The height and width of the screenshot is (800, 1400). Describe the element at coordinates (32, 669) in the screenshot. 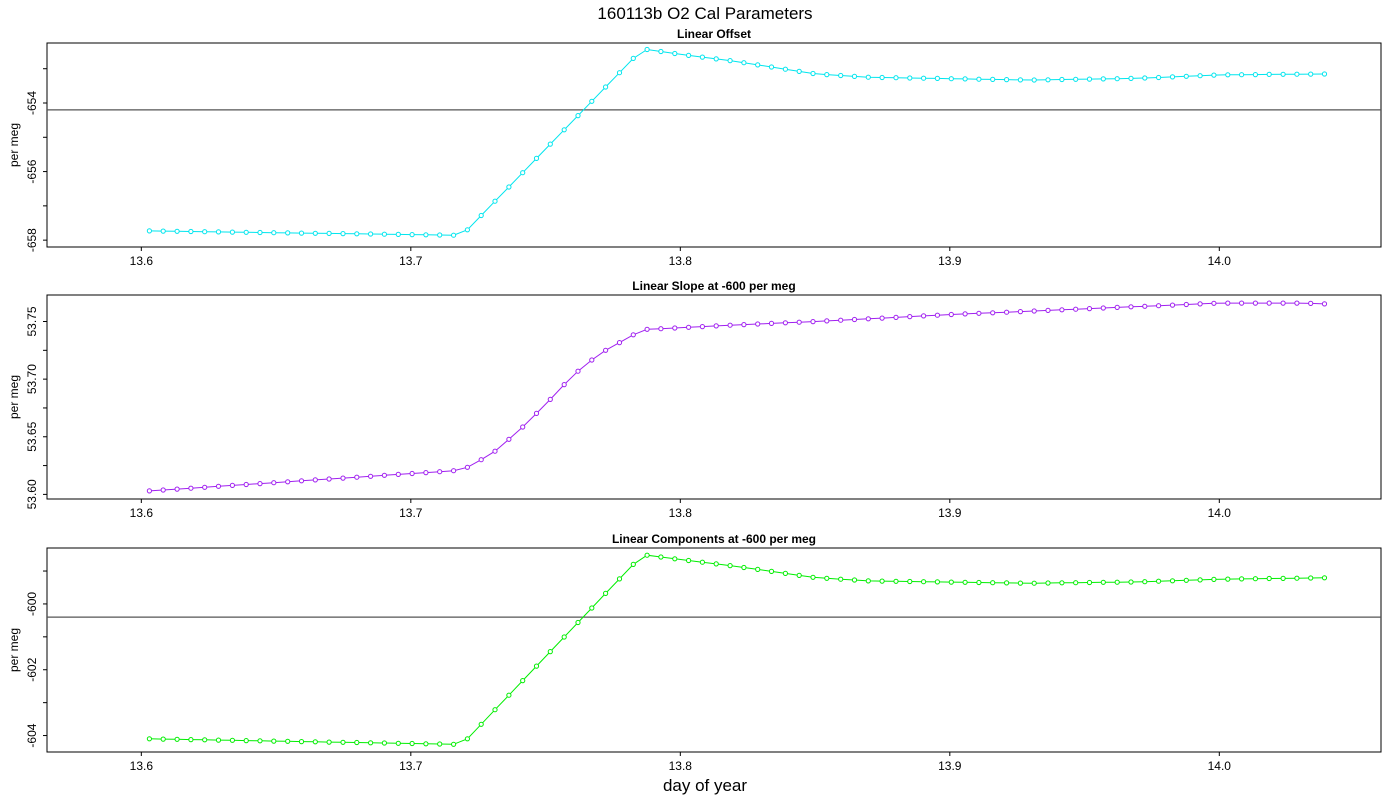

I see `y-tick-label: -602` at that location.